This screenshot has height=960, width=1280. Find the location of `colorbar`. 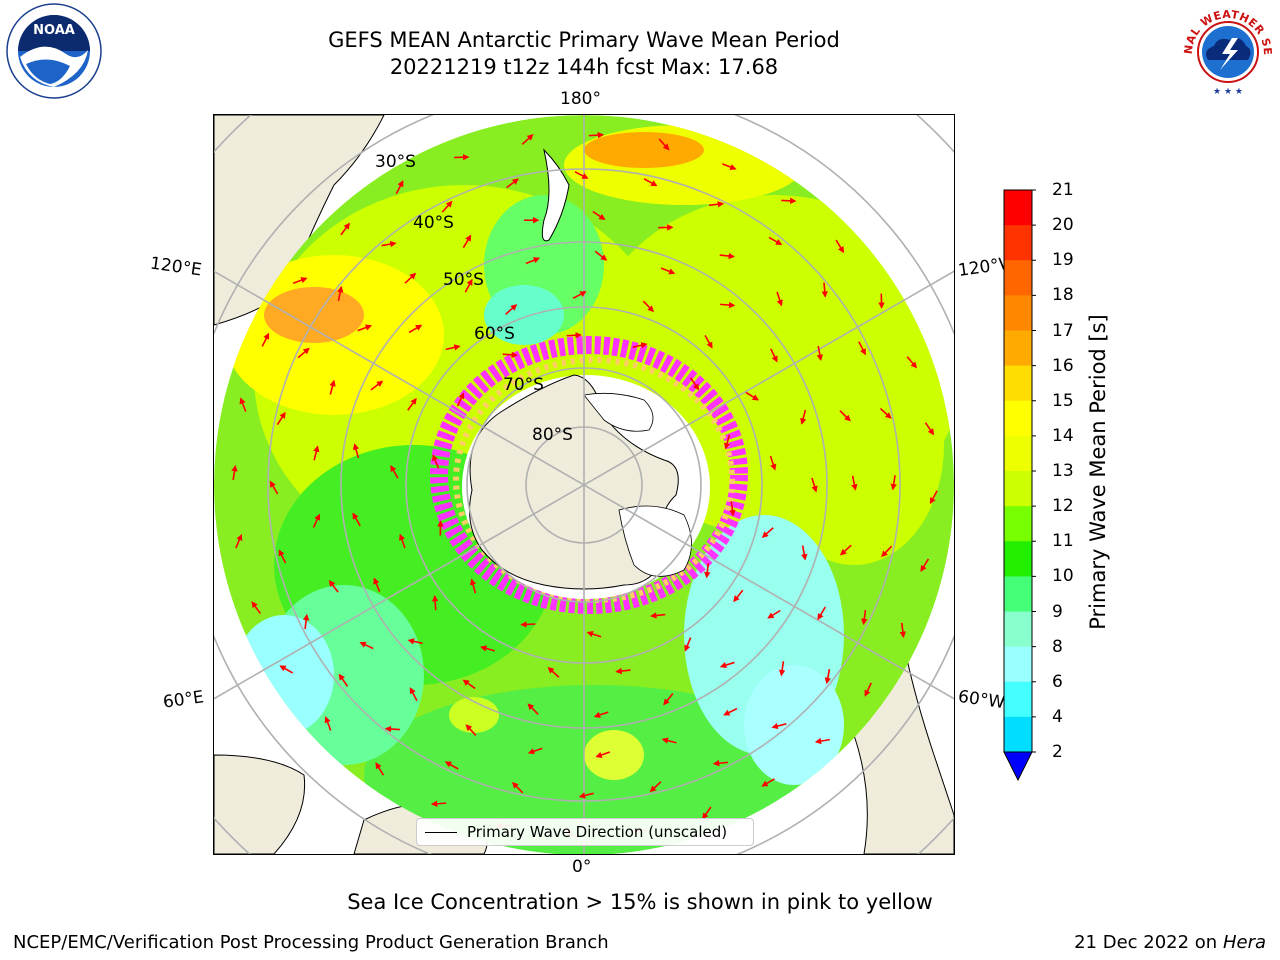

colorbar is located at coordinates (1019, 485).